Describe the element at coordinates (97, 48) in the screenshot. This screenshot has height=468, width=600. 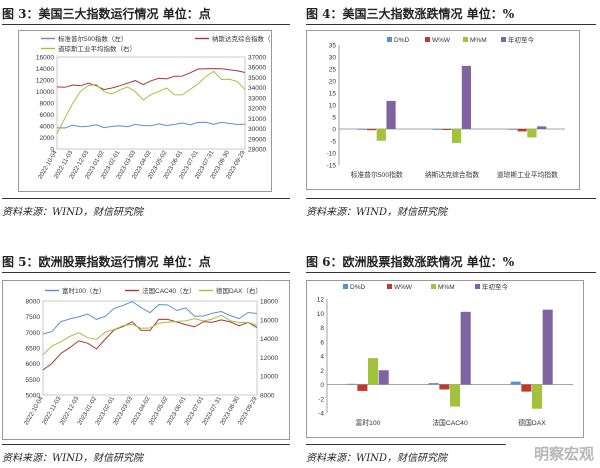
I see `fig3-legend-label-2: 道琼斯工业平均指数（右）` at that location.